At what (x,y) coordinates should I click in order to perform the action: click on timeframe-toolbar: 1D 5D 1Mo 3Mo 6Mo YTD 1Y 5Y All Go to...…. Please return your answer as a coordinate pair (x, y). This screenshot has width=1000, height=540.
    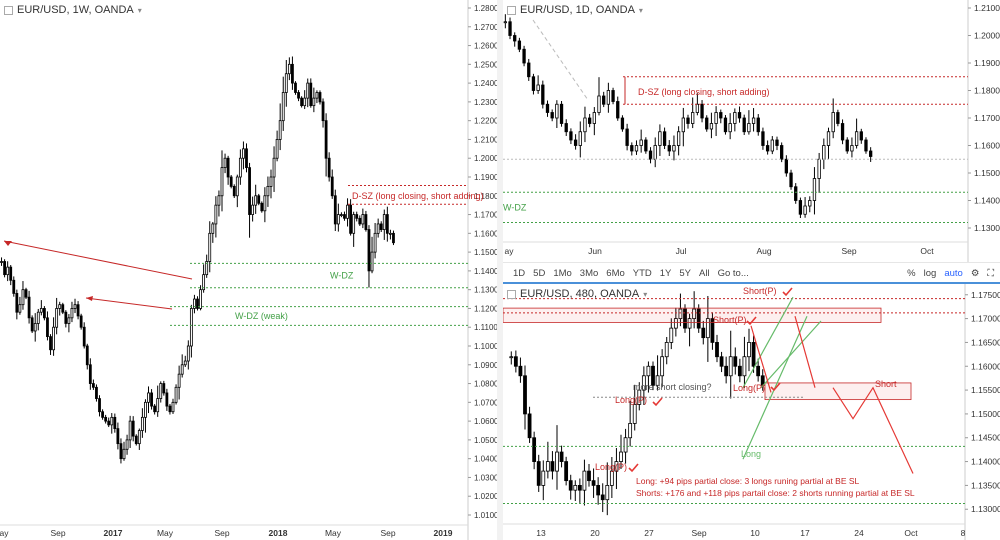
    Looking at the image, I should click on (751, 272).